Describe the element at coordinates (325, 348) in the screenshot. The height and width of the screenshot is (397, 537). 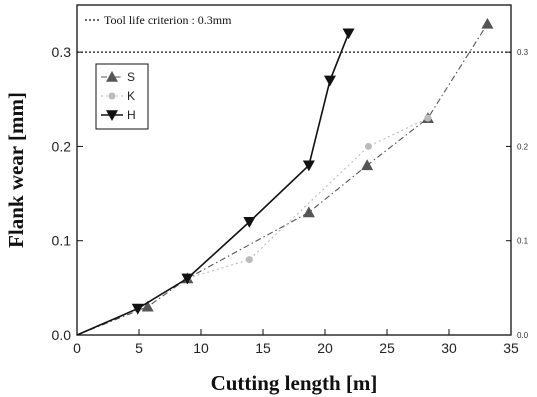
I see `x-tick-label: 20` at that location.